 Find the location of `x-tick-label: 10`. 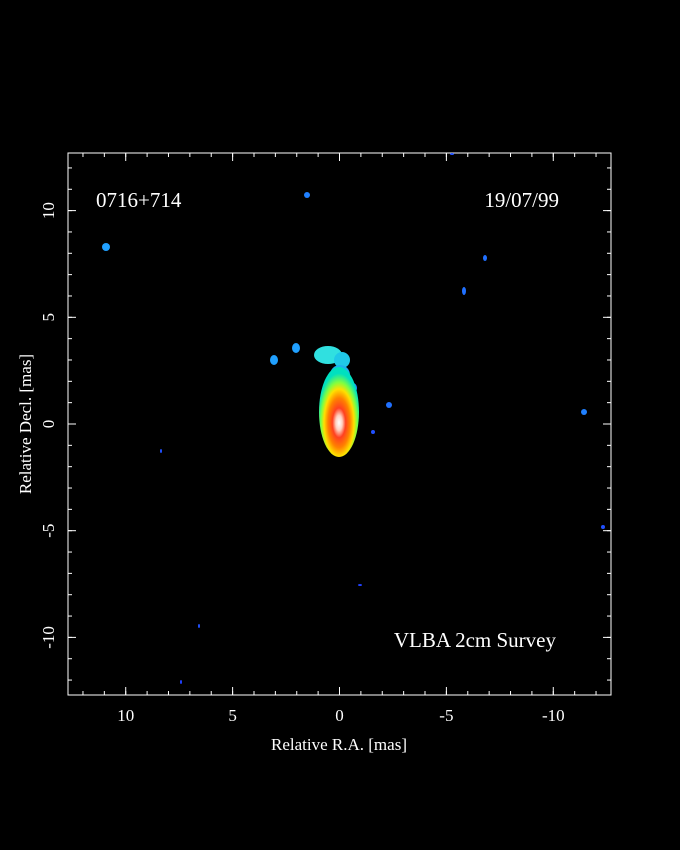

x-tick-label: 10 is located at coordinates (125, 715).